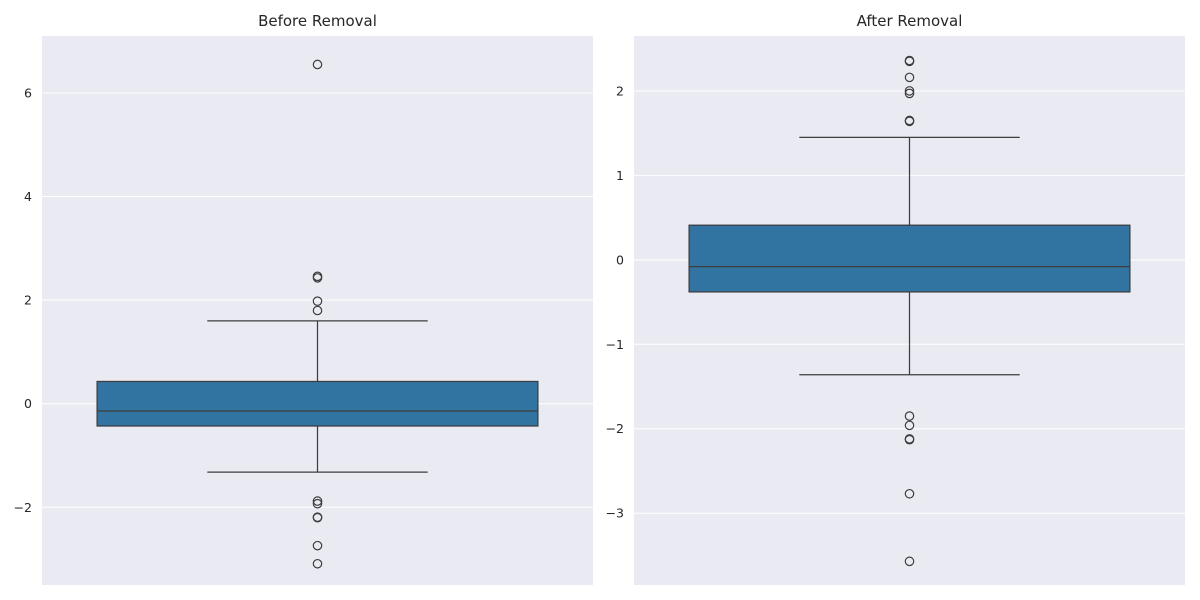  I want to click on subplot-title: After Removal, so click(910, 21).